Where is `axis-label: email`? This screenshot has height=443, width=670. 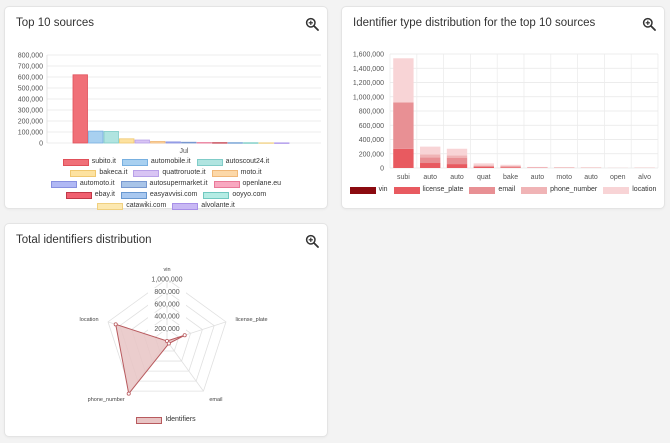 axis-label: email is located at coordinates (215, 400).